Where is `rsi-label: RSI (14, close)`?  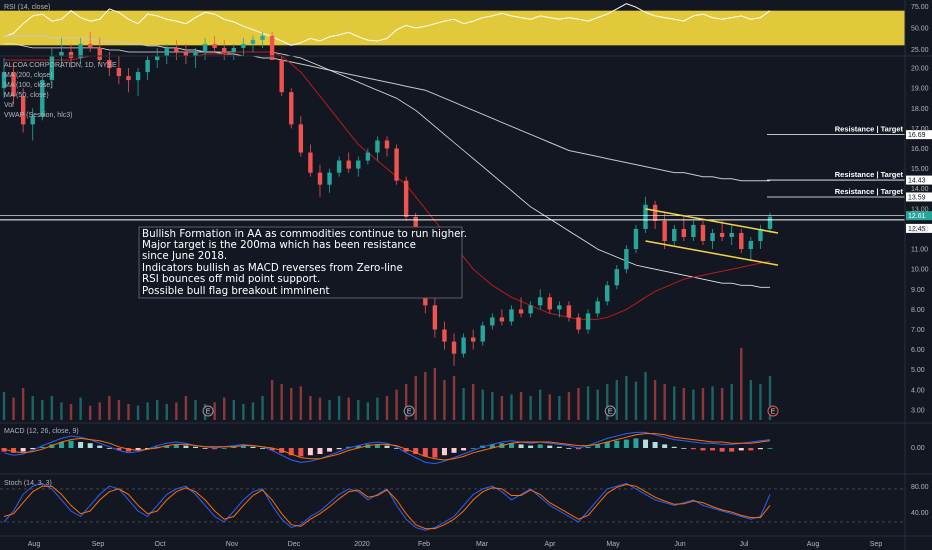
rsi-label: RSI (14, close) is located at coordinates (27, 7).